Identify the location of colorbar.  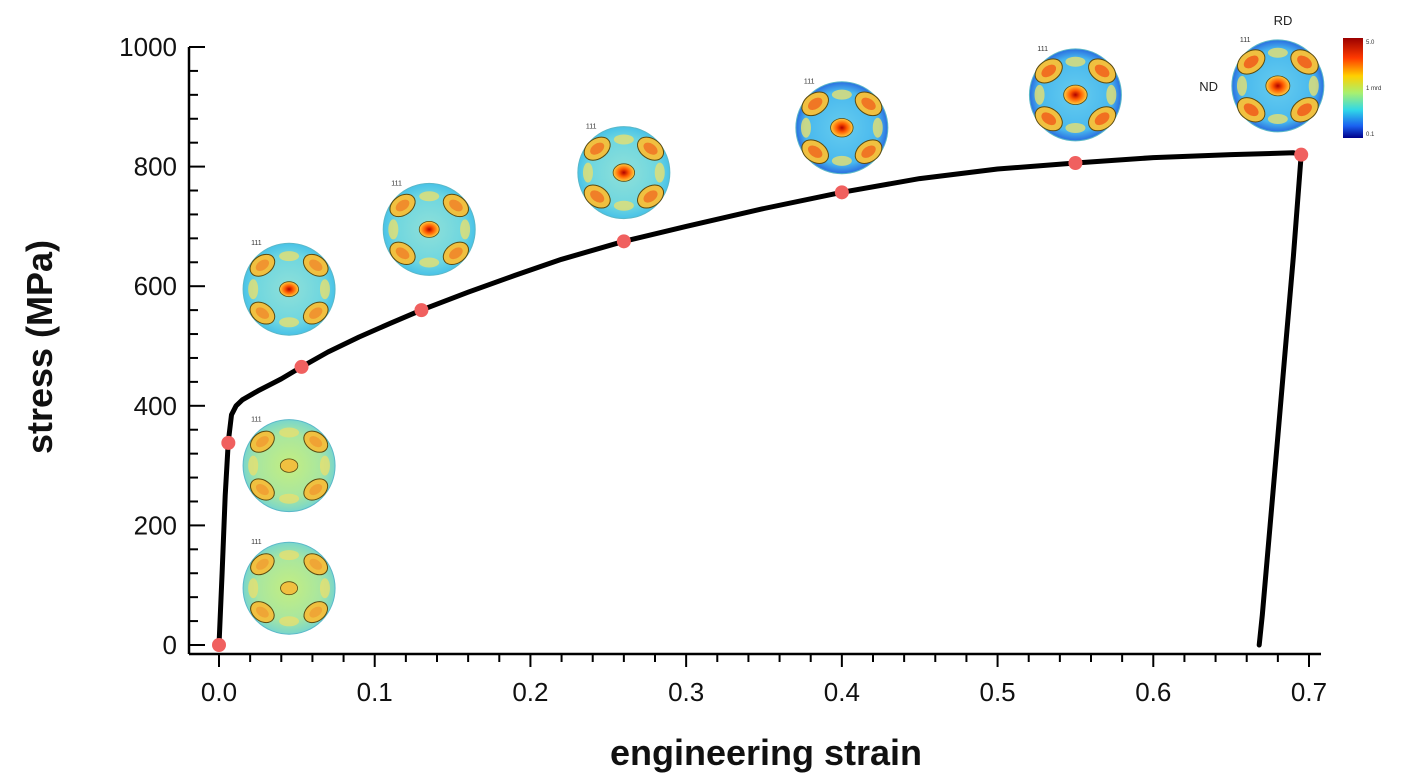
(1353, 88).